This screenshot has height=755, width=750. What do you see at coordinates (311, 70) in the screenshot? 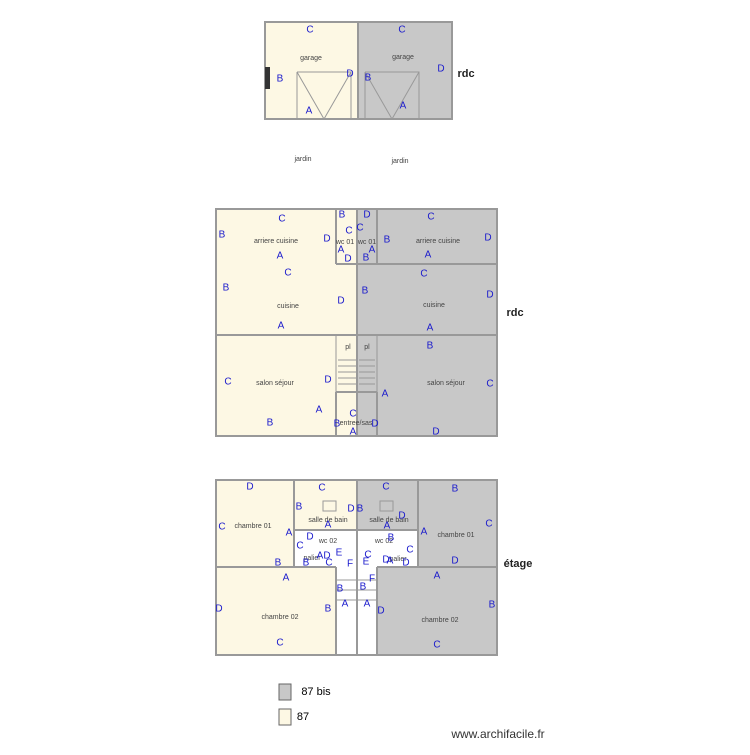
I see `garage-left` at bounding box center [311, 70].